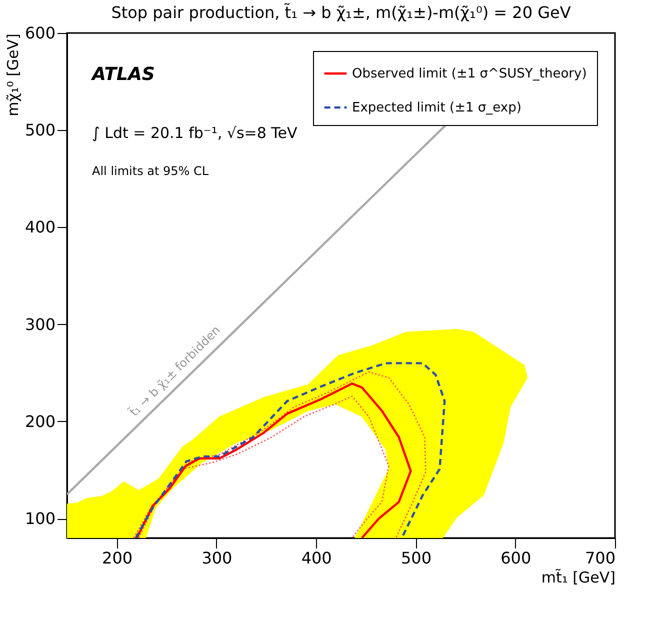 The height and width of the screenshot is (630, 666). What do you see at coordinates (40, 324) in the screenshot?
I see `y-tick-label: 300` at bounding box center [40, 324].